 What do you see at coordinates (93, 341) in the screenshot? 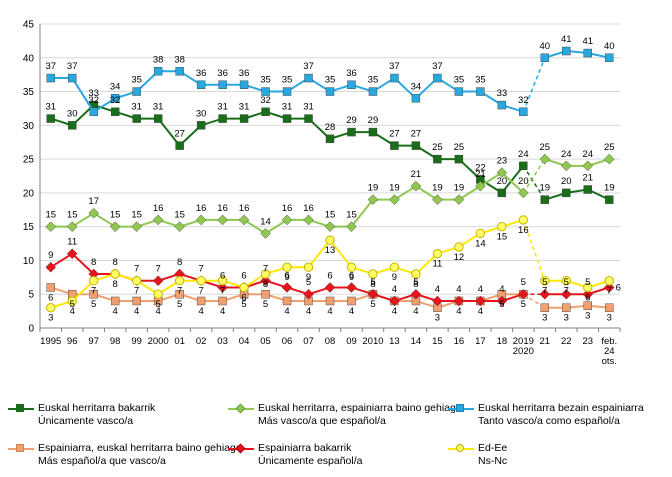
I see `x-tick-label: 97` at bounding box center [93, 341].